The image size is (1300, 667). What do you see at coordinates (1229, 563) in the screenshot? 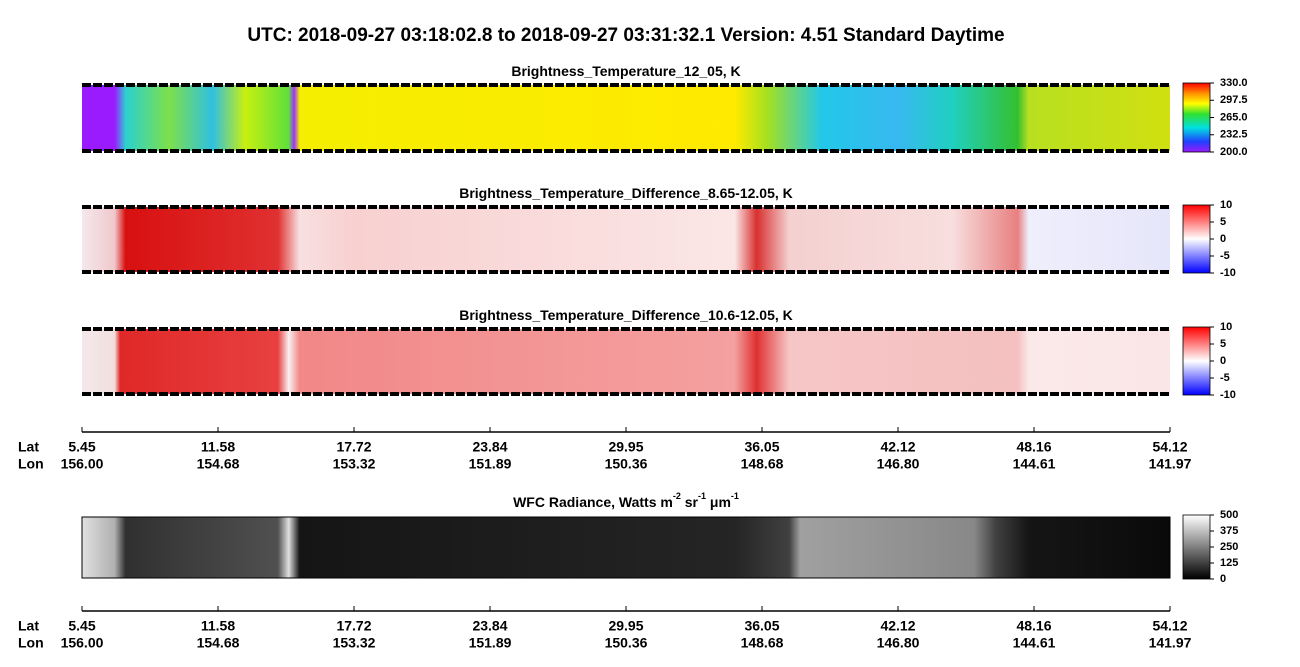
I see `colorbar-label: 125` at bounding box center [1229, 563].